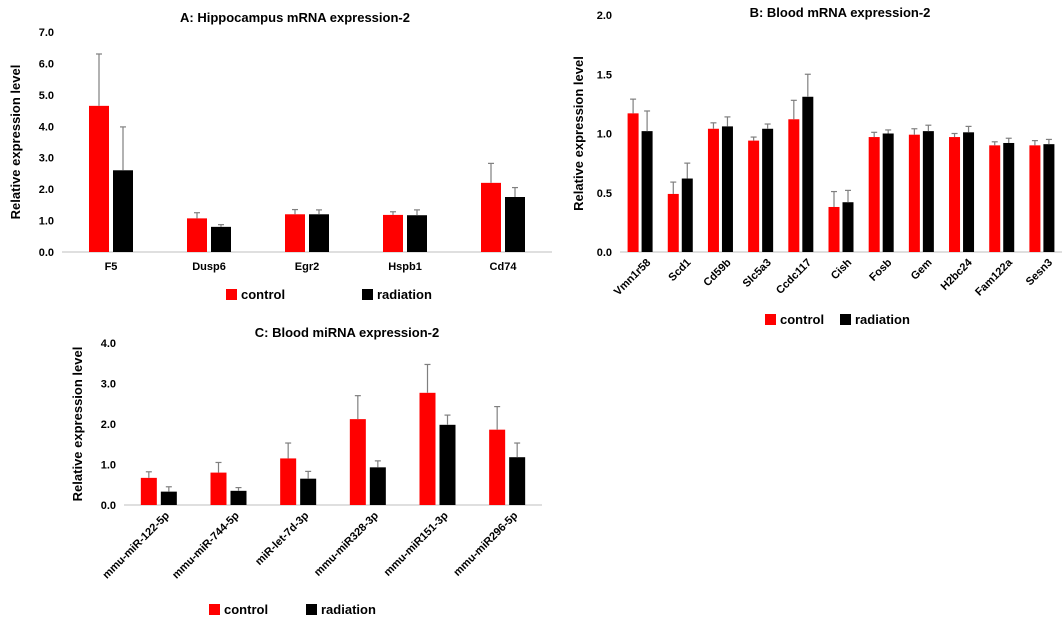 The height and width of the screenshot is (631, 1062). Describe the element at coordinates (209, 267) in the screenshot. I see `x-tick-label: Dusp6` at that location.